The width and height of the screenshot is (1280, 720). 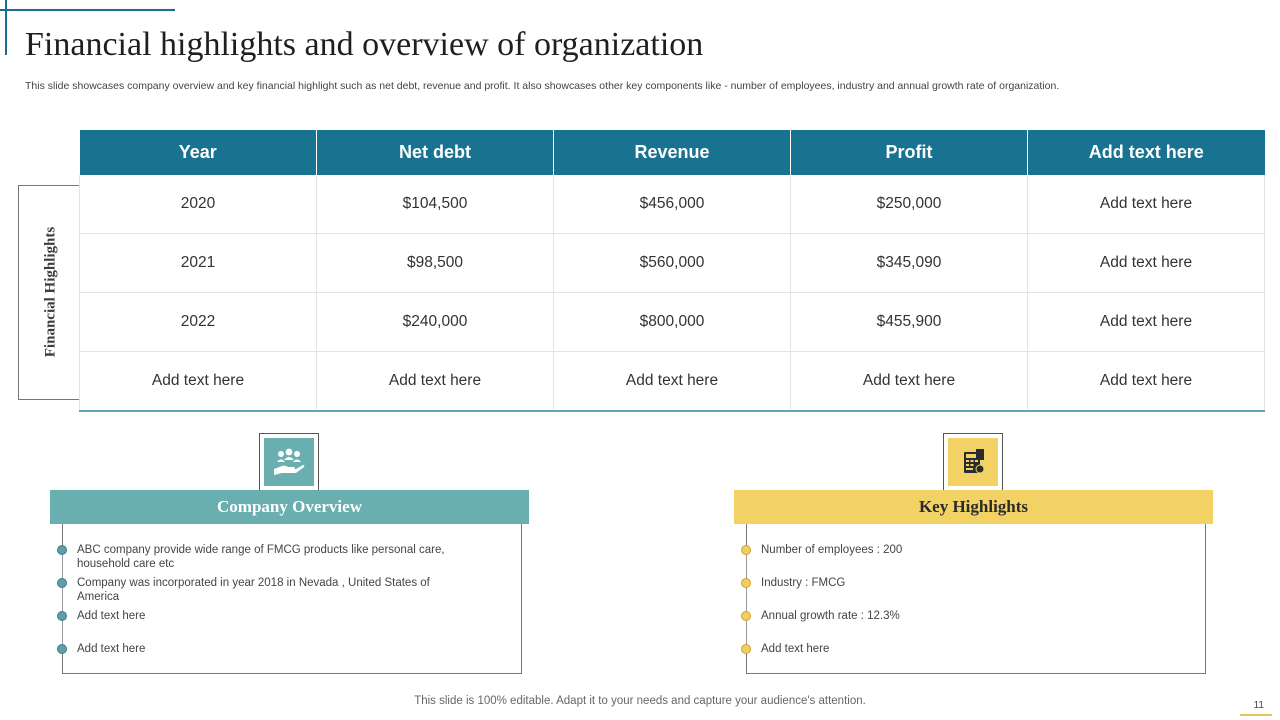 I want to click on table-cell: $250,000, so click(x=909, y=204).